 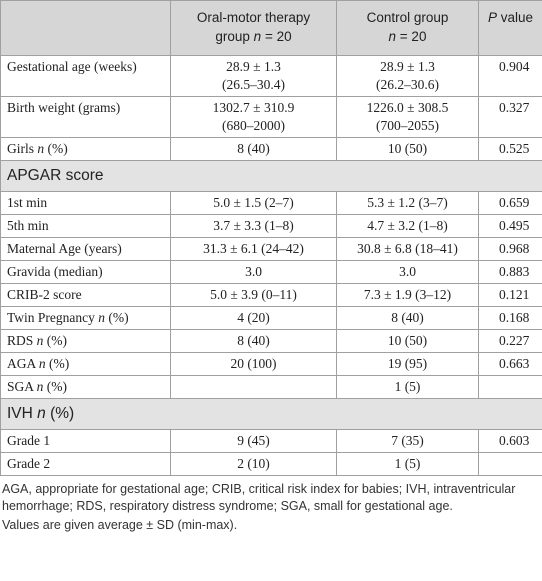 What do you see at coordinates (72, 66) in the screenshot?
I see `text: Gestational age (weeks)` at bounding box center [72, 66].